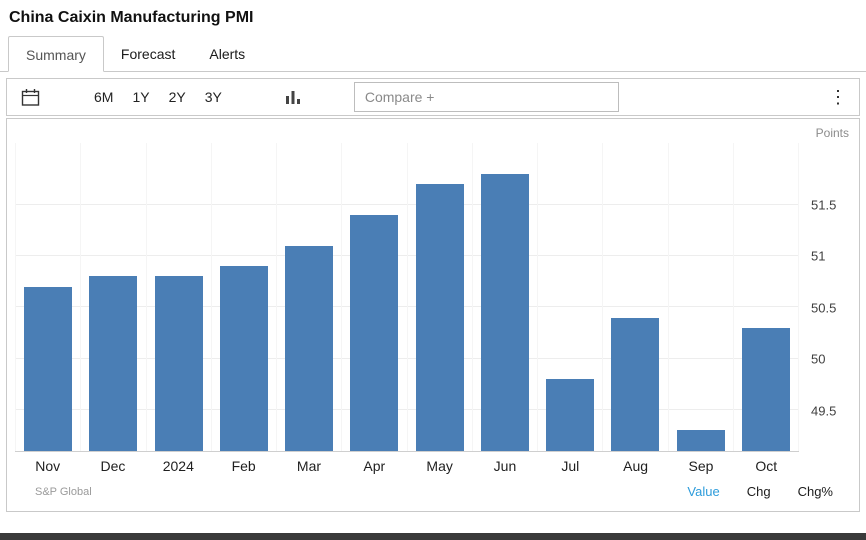 This screenshot has width=866, height=540. I want to click on x-axis-label: Oct, so click(766, 466).